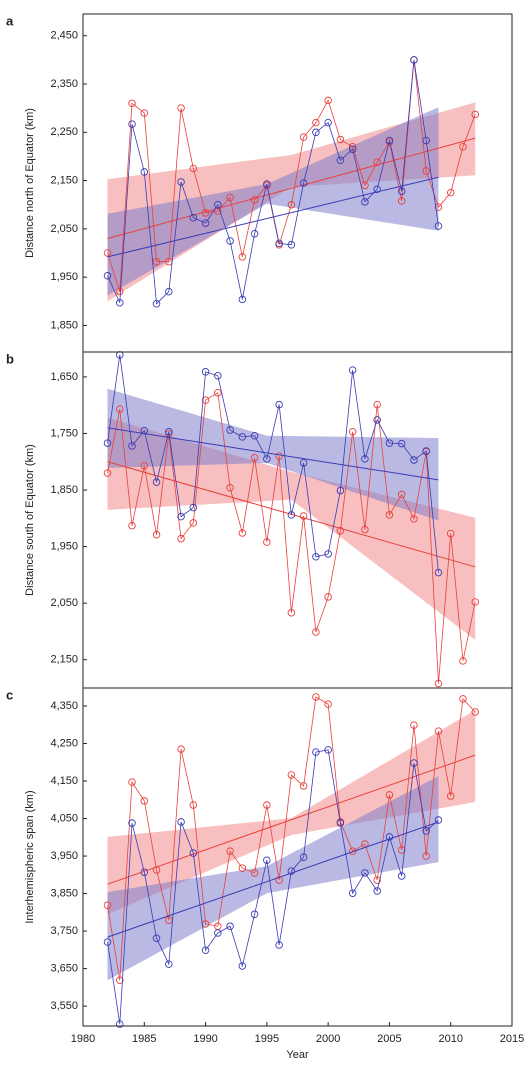  Describe the element at coordinates (297, 1055) in the screenshot. I see `x-axis-label: Year` at that location.